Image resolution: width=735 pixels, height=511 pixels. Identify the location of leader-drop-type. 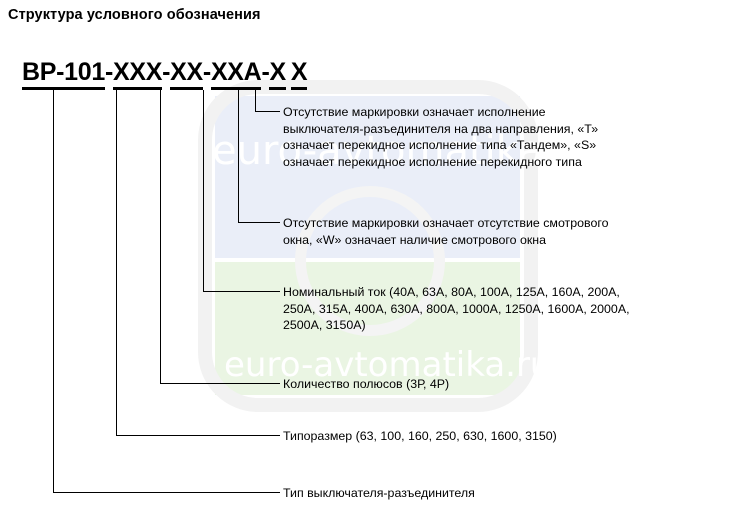
(53, 291).